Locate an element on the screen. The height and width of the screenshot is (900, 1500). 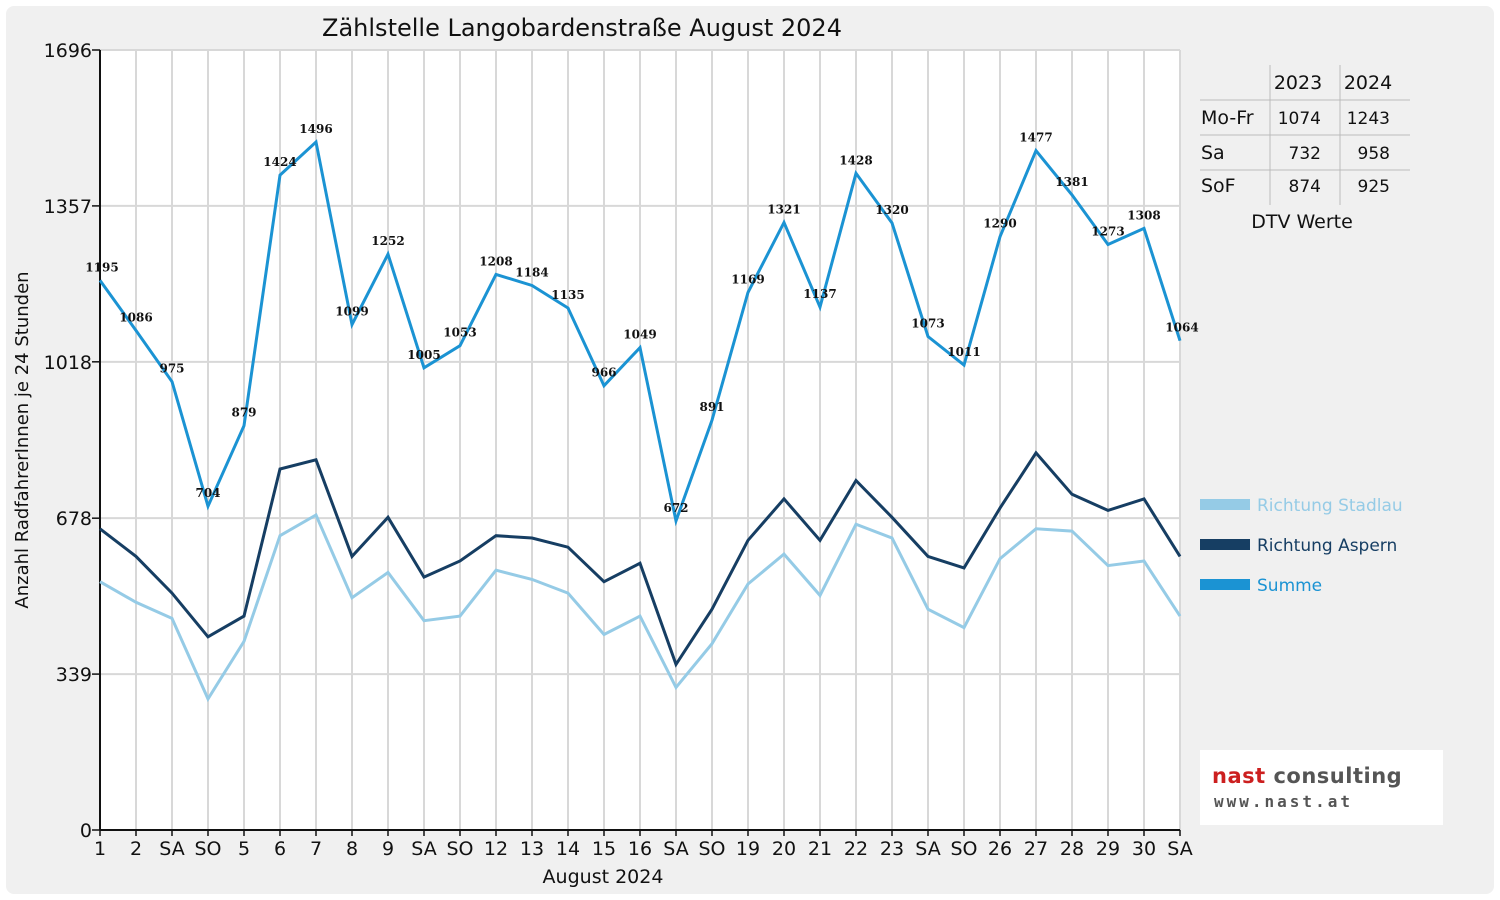
x-axis-label: August 2024 is located at coordinates (603, 877).